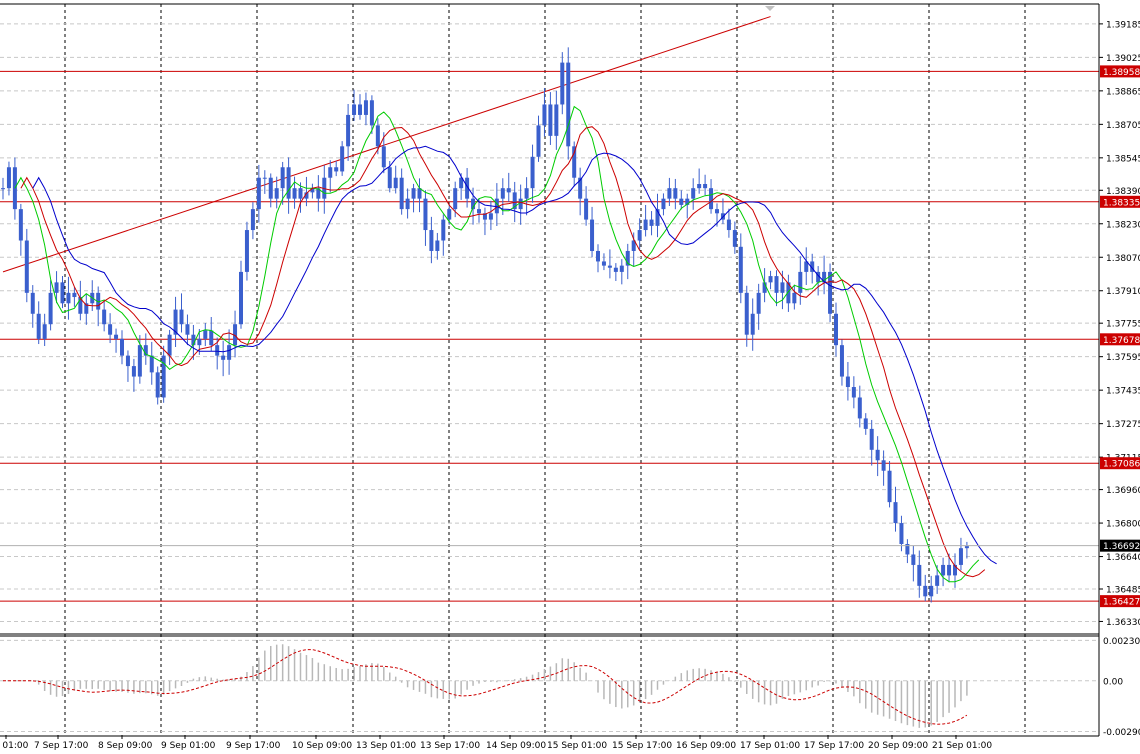 This screenshot has height=754, width=1140. What do you see at coordinates (1121, 687) in the screenshot?
I see `sub-y-axis: 0.002308 0.00 -0.00290` at bounding box center [1121, 687].